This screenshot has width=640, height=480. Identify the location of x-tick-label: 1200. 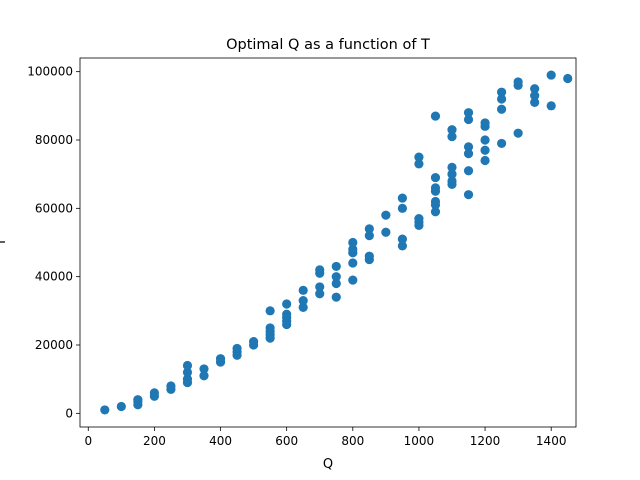
(485, 441).